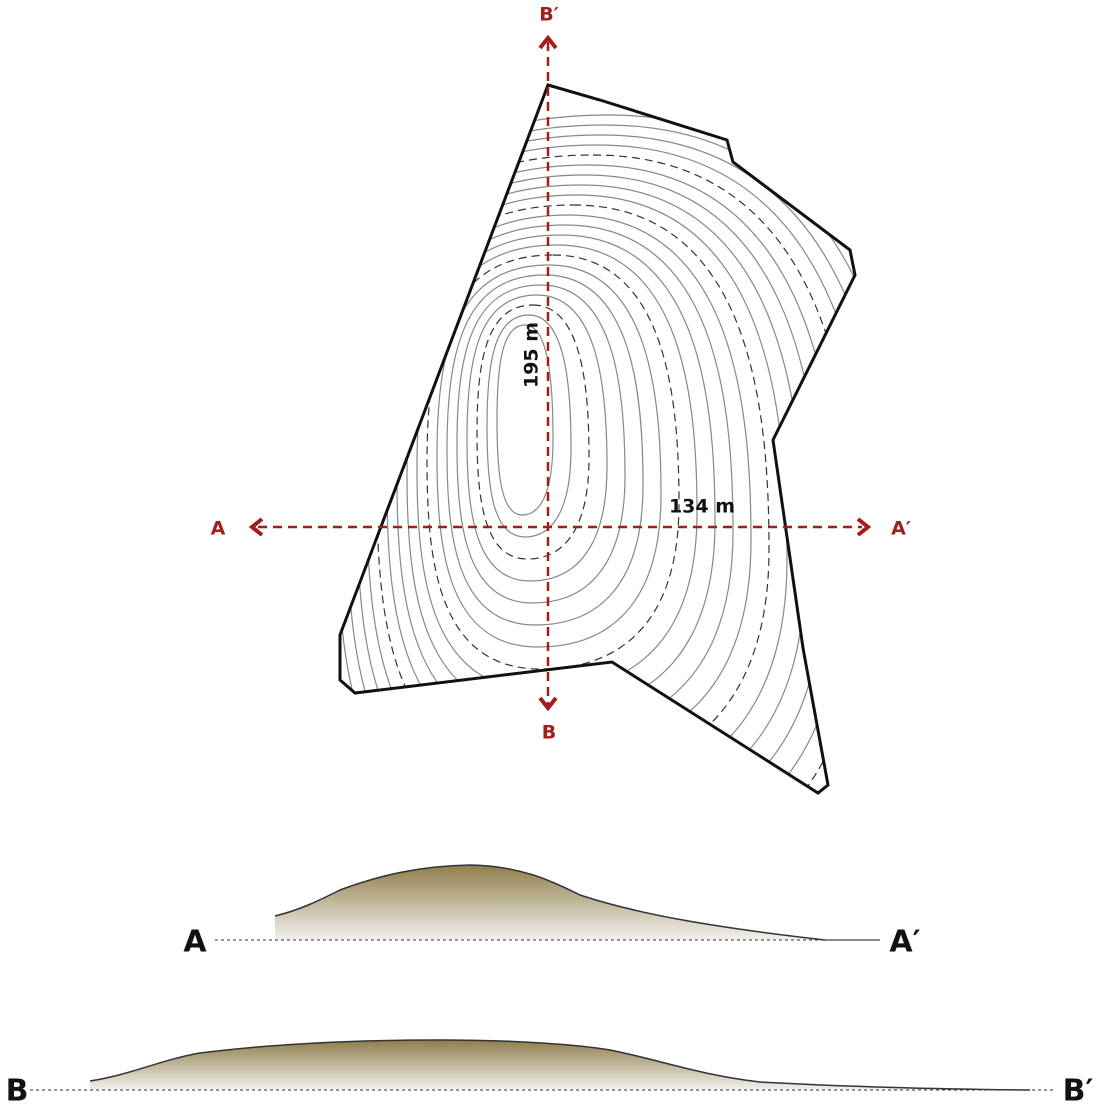 The height and width of the screenshot is (1111, 1096). I want to click on length-label: 195 m, so click(532, 355).